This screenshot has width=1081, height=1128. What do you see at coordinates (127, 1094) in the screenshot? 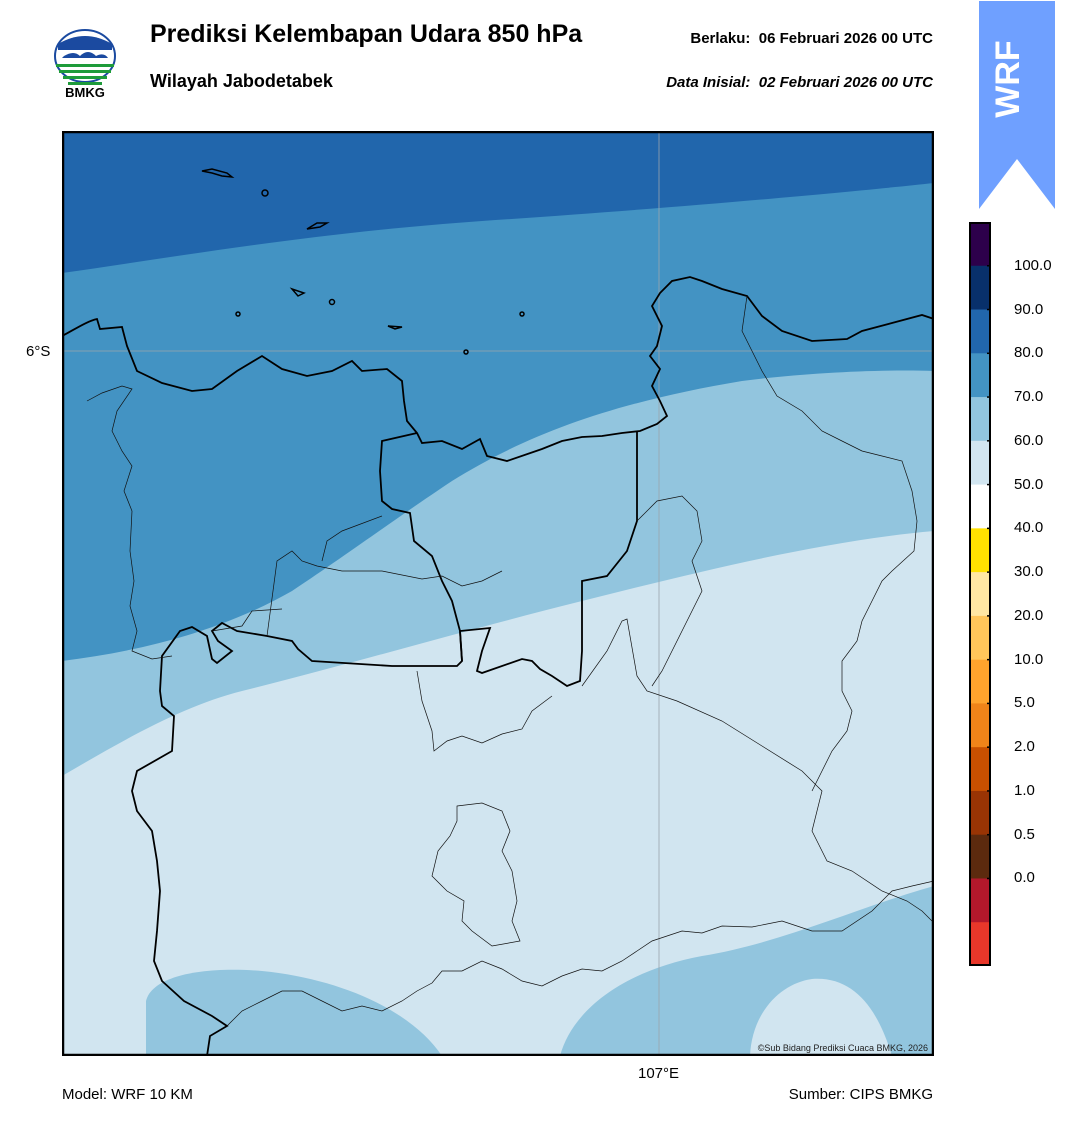
I see `model-label: Model: WRF 10 KM` at bounding box center [127, 1094].